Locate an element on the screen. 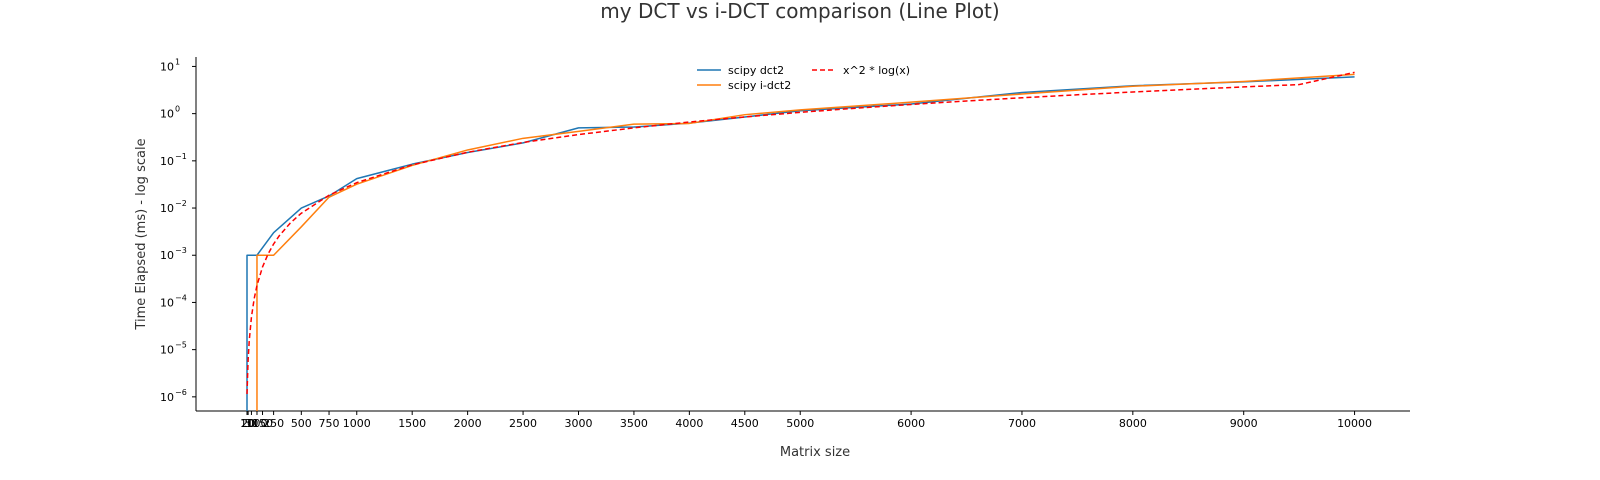 The image size is (1600, 480). x-tick-label: 10000 is located at coordinates (1354, 423).